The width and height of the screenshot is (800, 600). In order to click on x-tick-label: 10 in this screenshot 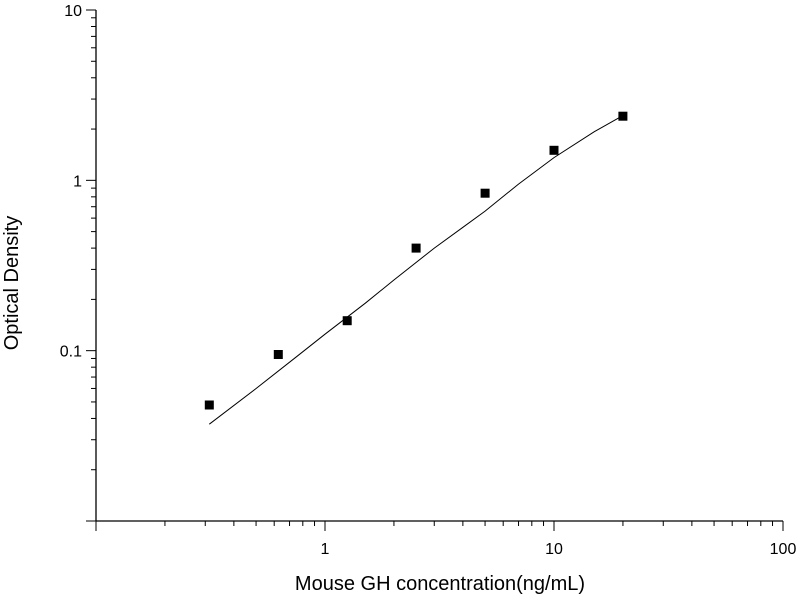, I will do `click(554, 549)`.